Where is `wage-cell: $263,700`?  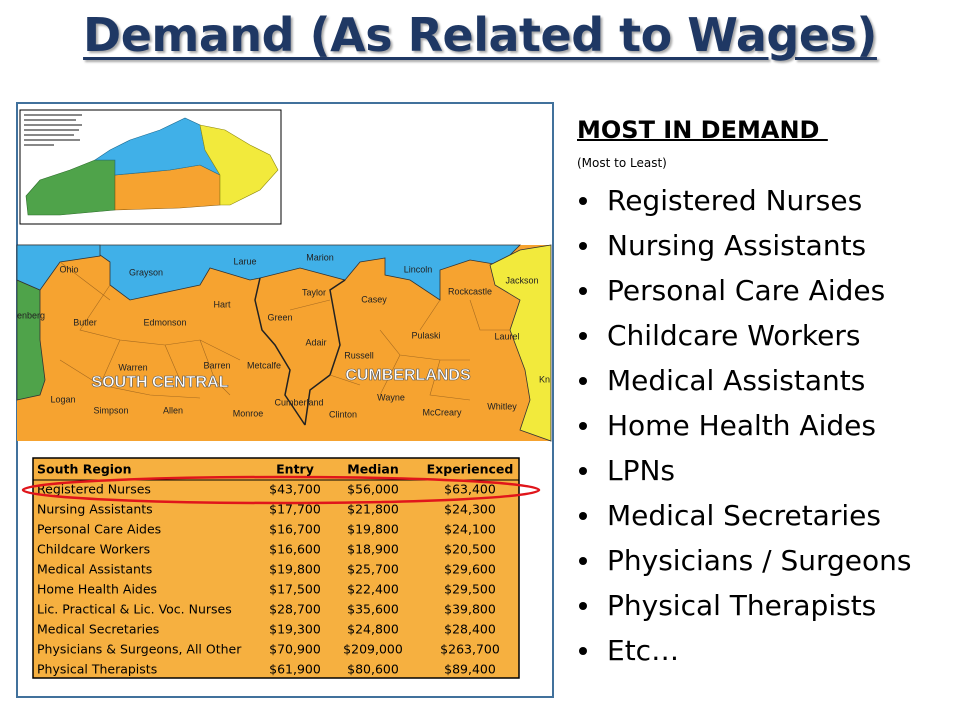 wage-cell: $263,700 is located at coordinates (470, 649).